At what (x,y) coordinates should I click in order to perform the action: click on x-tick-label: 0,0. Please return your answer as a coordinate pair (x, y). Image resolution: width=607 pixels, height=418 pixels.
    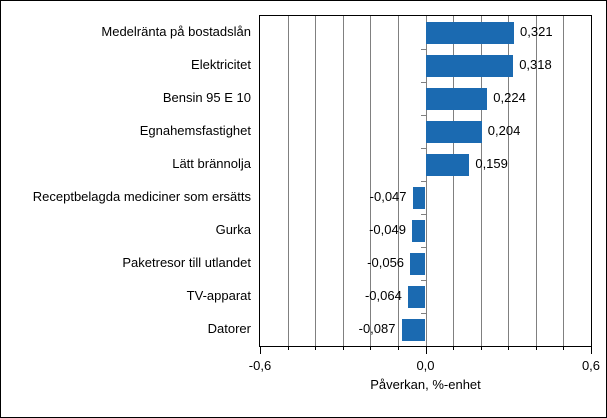
    Looking at the image, I should click on (425, 365).